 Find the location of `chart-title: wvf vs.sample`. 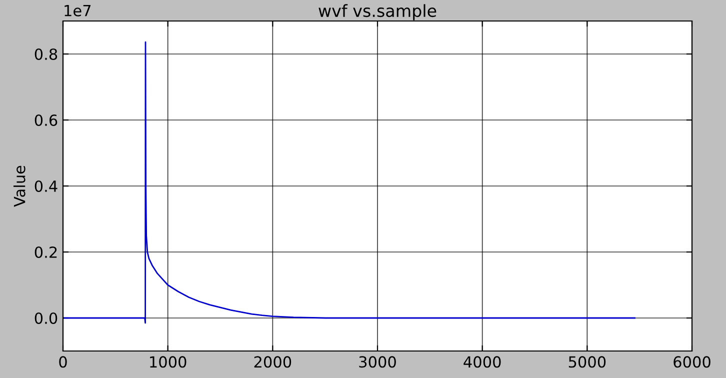

chart-title: wvf vs.sample is located at coordinates (377, 12).